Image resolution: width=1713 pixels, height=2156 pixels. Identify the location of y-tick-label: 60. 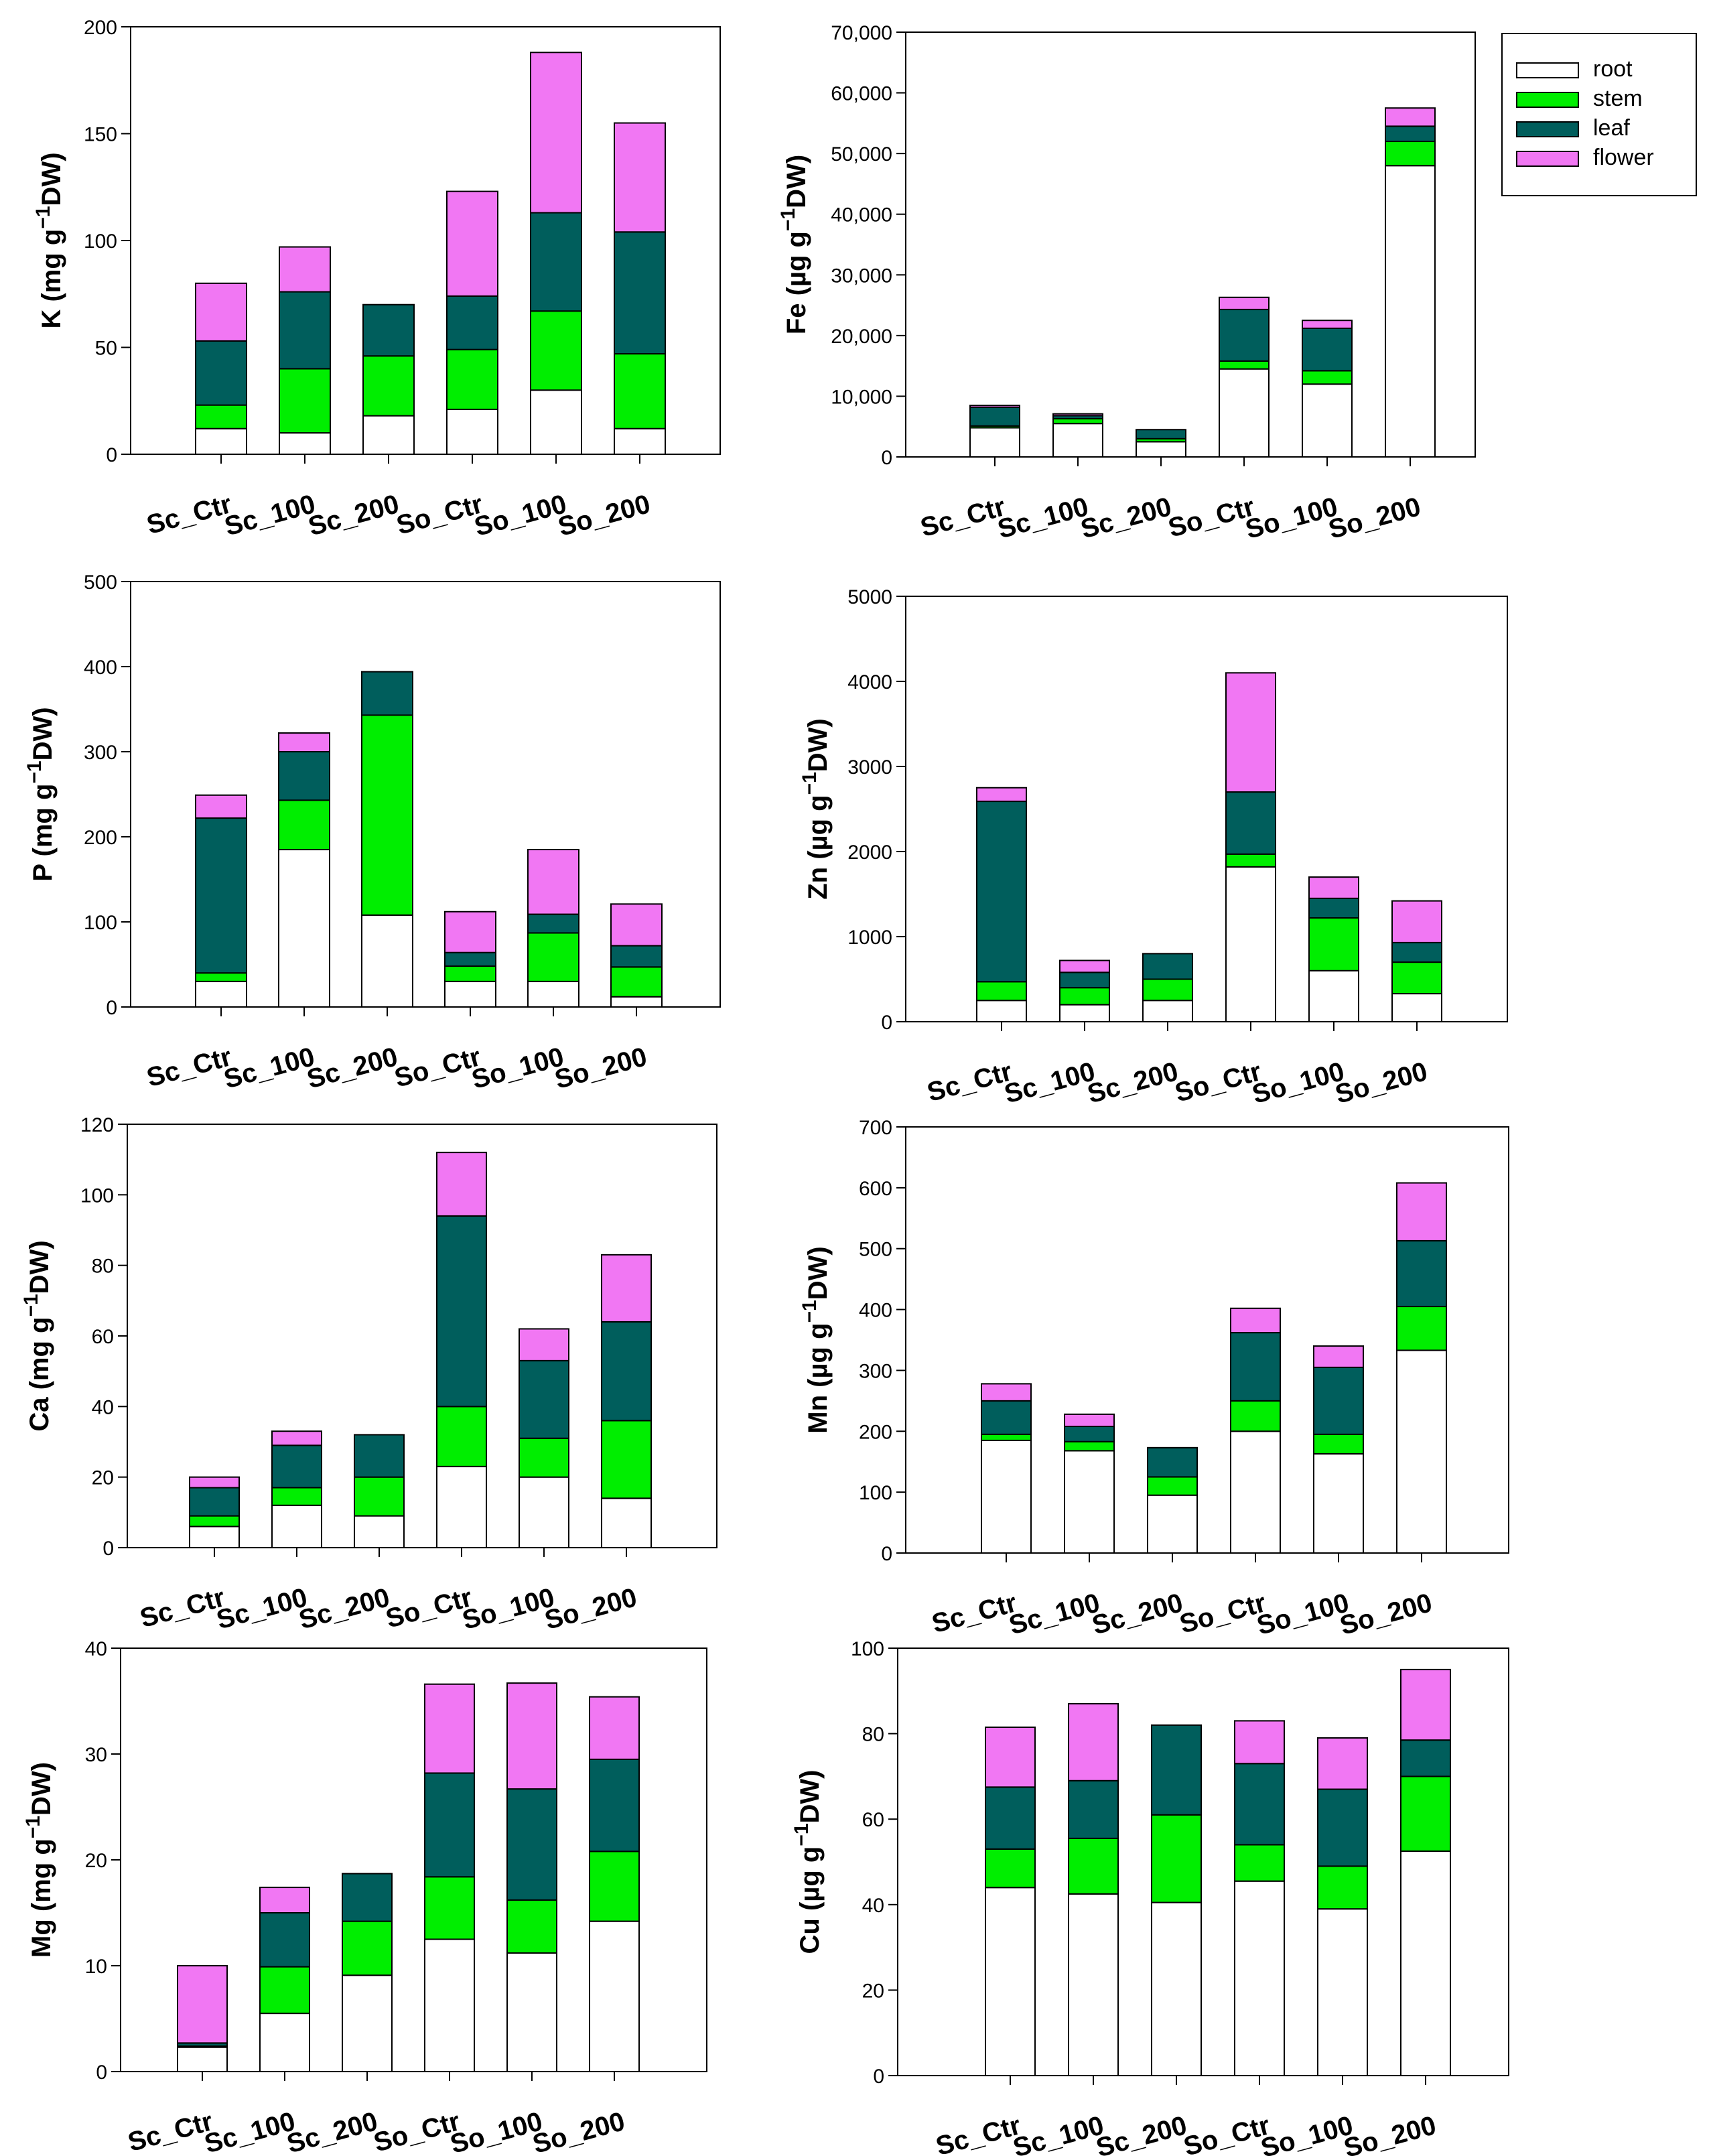
(873, 1820).